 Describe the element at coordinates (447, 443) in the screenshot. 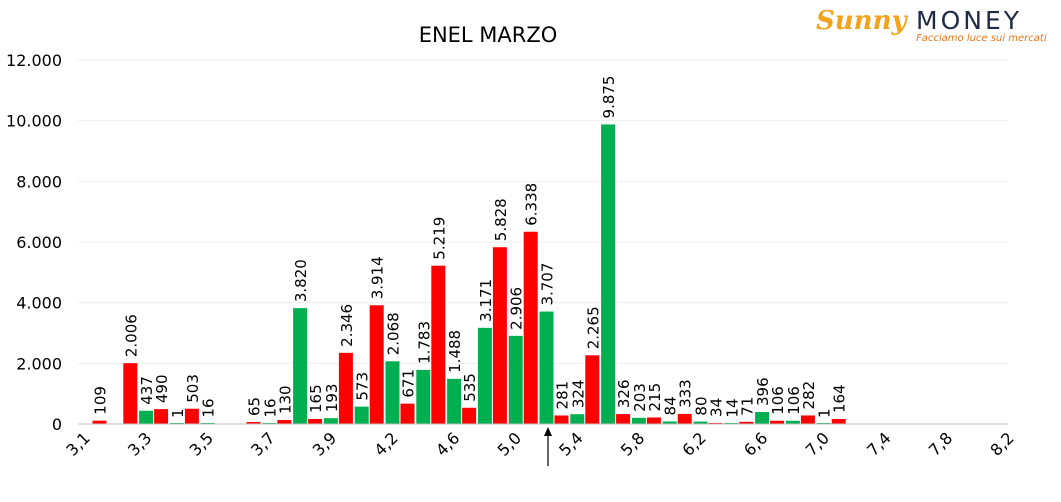

I see `x-tick-label: 4,6` at that location.